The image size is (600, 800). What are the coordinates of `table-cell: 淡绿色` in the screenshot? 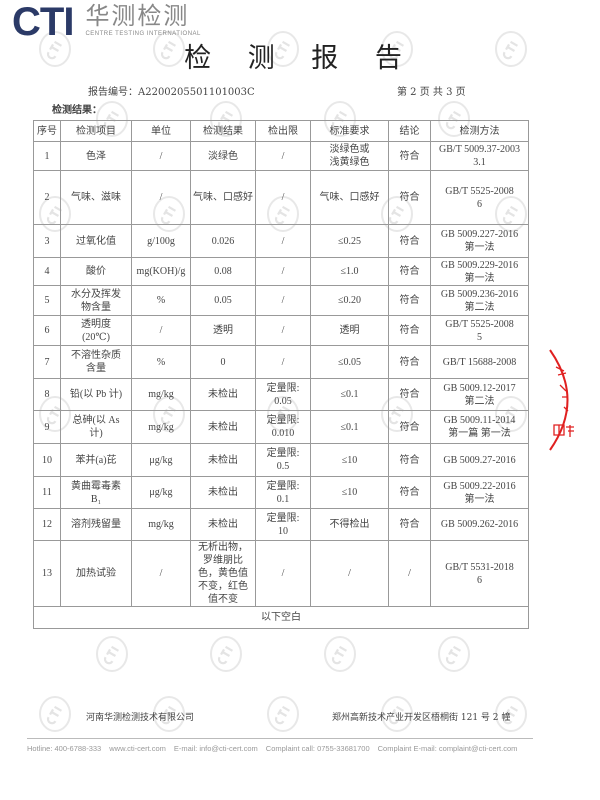 It's located at (223, 156).